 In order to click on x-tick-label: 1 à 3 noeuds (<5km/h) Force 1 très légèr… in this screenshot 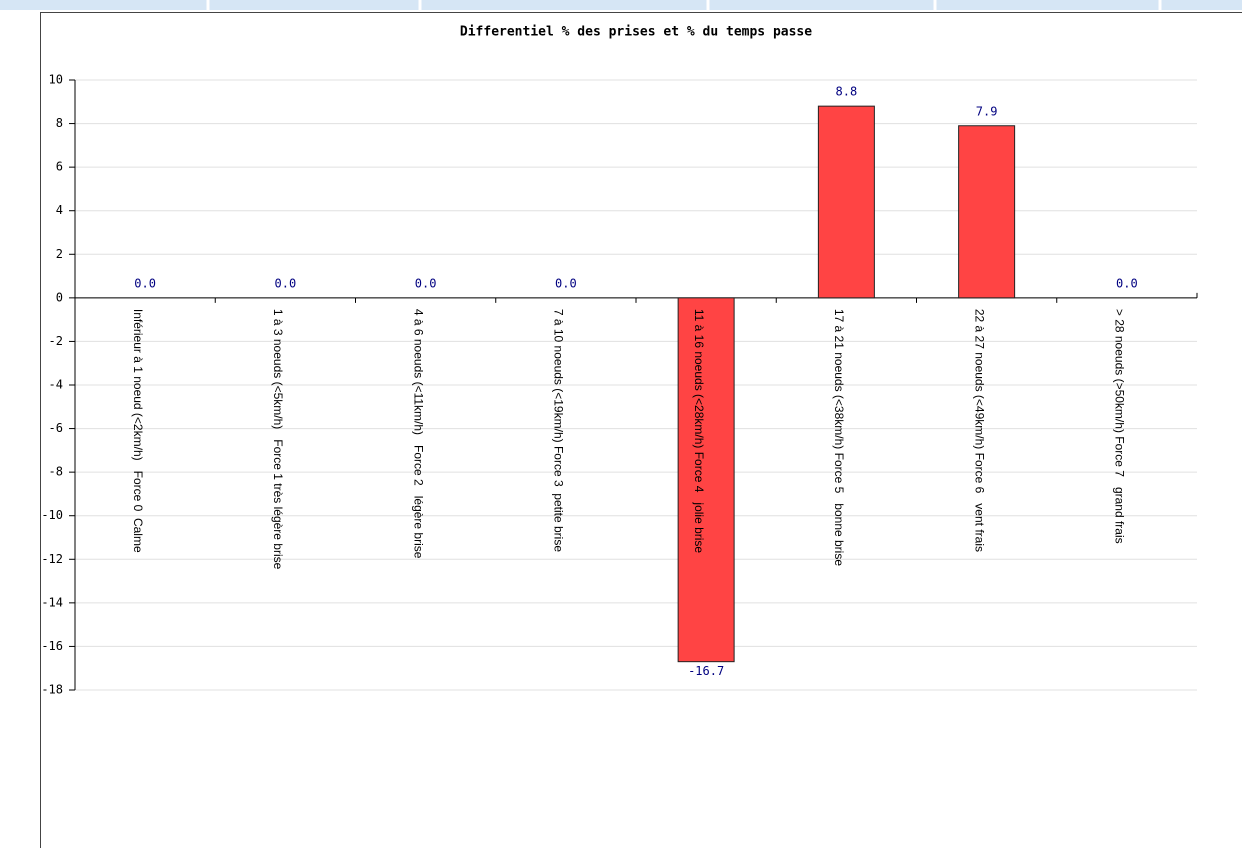, I will do `click(278, 439)`.